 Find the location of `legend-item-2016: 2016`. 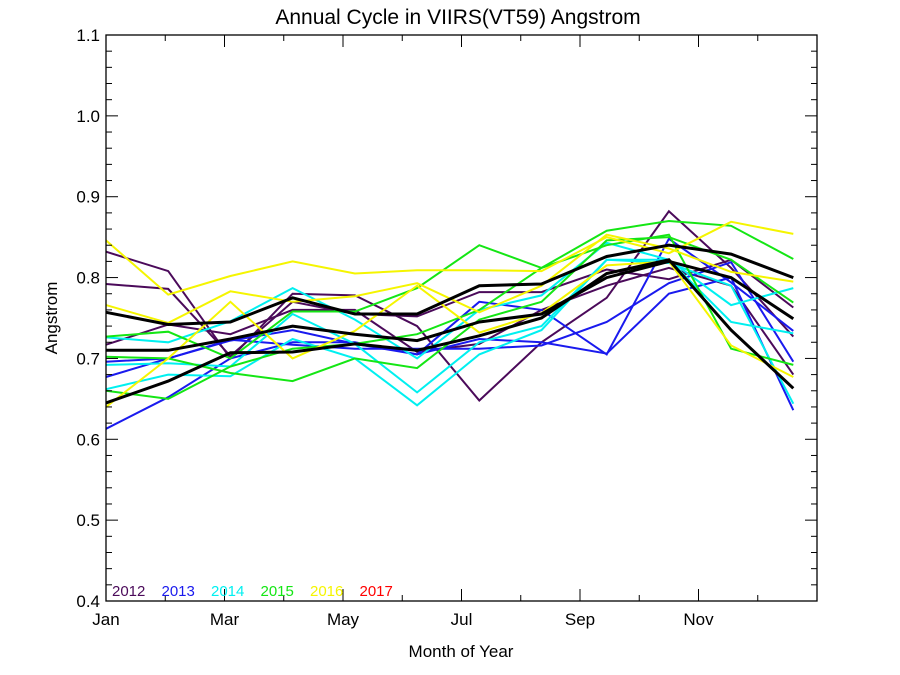

legend-item-2016: 2016 is located at coordinates (326, 591).